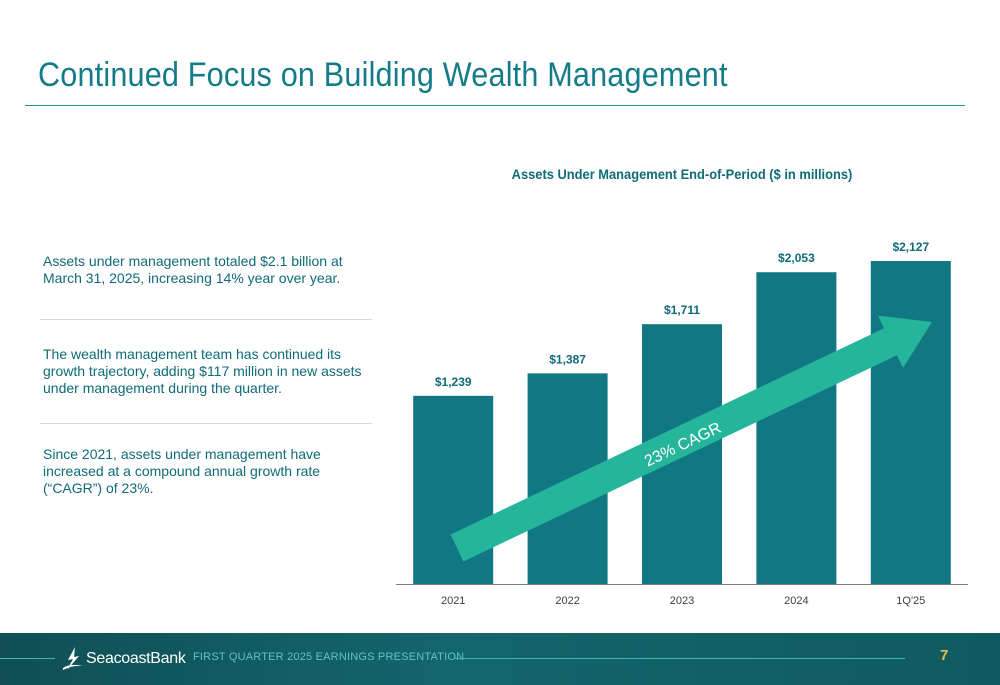 Image resolution: width=1000 pixels, height=685 pixels. I want to click on x-tick-label: 2021, so click(453, 601).